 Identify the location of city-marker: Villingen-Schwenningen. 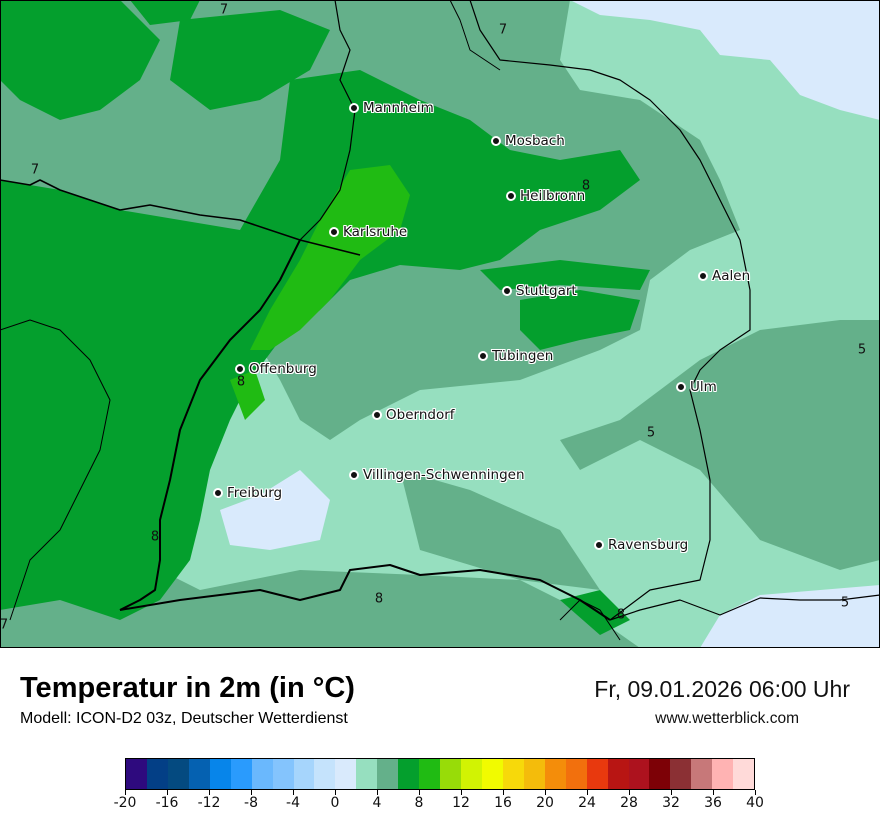
(437, 475).